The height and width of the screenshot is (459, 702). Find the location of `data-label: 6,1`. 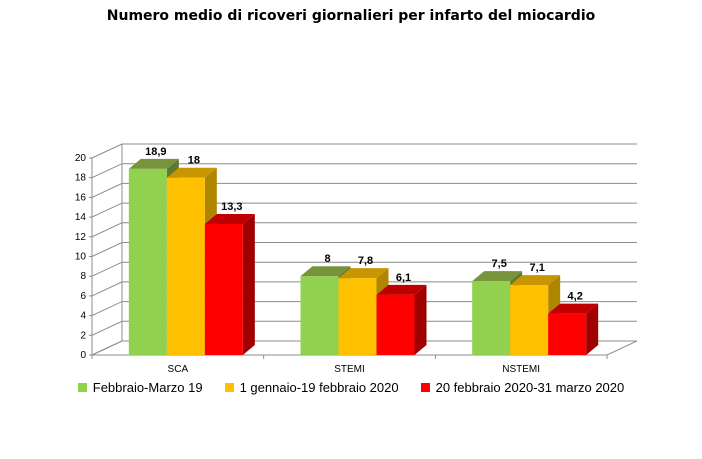

data-label: 6,1 is located at coordinates (403, 278).